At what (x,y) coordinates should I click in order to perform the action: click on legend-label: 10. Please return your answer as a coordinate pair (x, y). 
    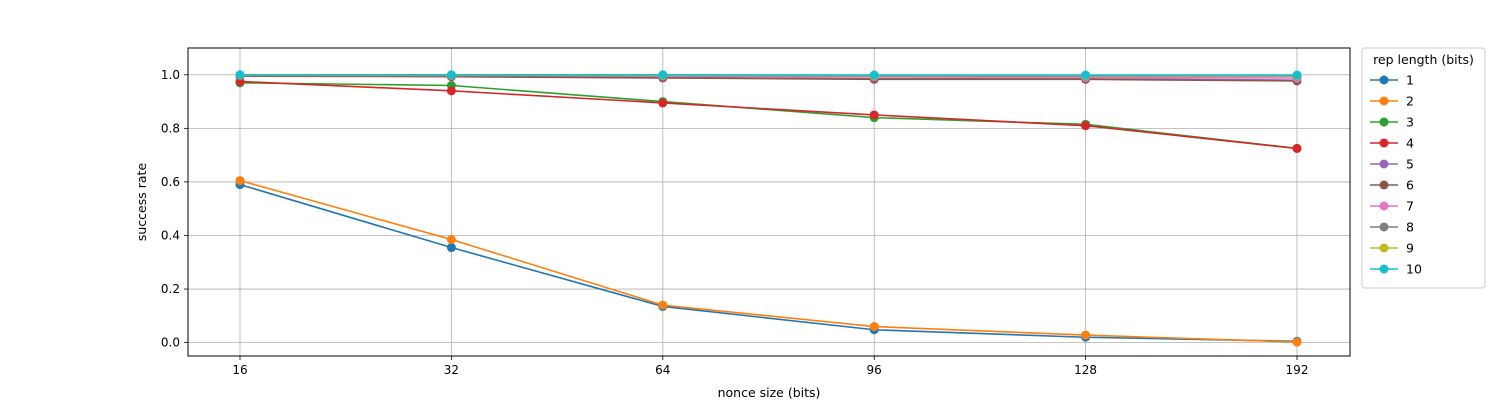
    Looking at the image, I should click on (1414, 269).